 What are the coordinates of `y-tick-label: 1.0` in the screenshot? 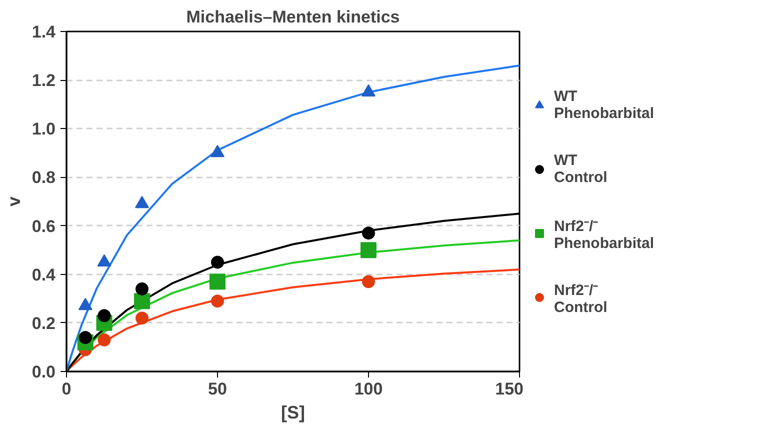 It's located at (44, 129).